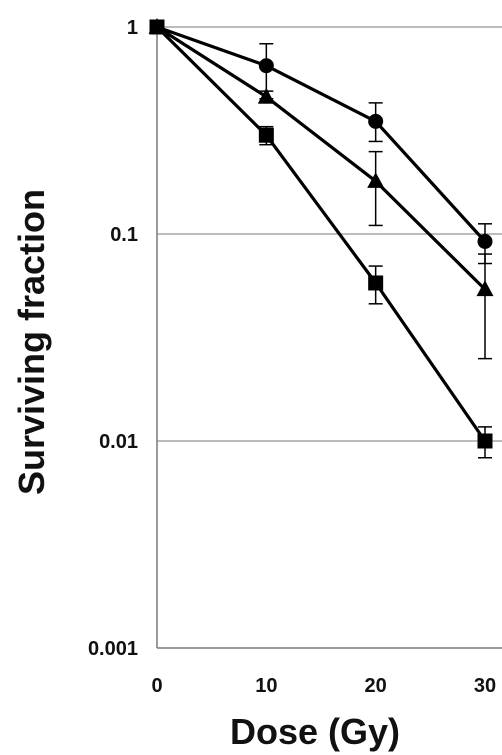 This screenshot has height=755, width=502. I want to click on x-tick-label-2: 20, so click(376, 686).